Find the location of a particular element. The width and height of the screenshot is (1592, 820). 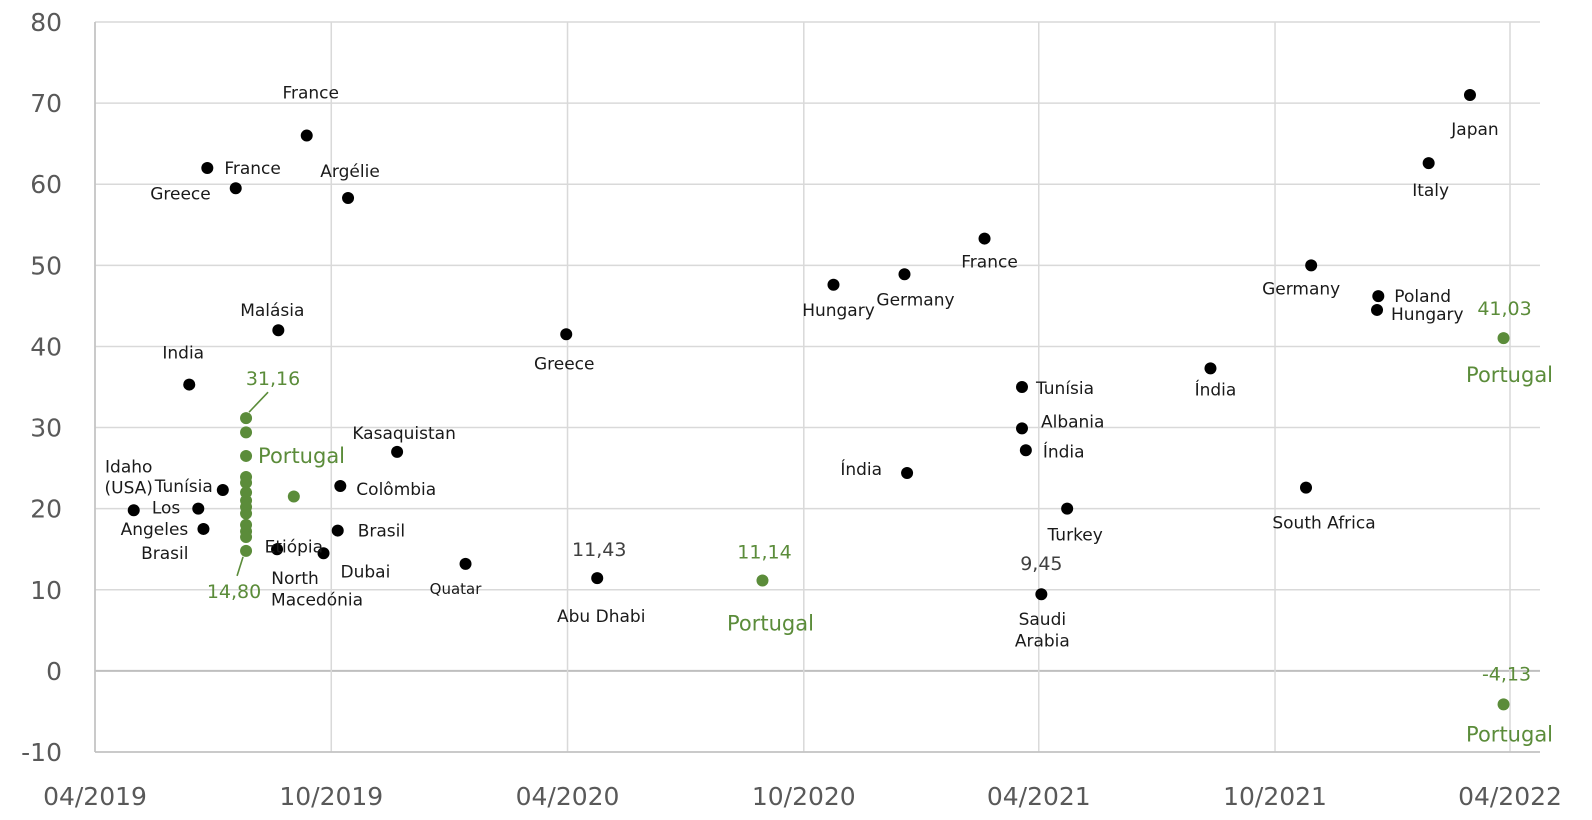

value-label: -4,13 is located at coordinates (1506, 674).